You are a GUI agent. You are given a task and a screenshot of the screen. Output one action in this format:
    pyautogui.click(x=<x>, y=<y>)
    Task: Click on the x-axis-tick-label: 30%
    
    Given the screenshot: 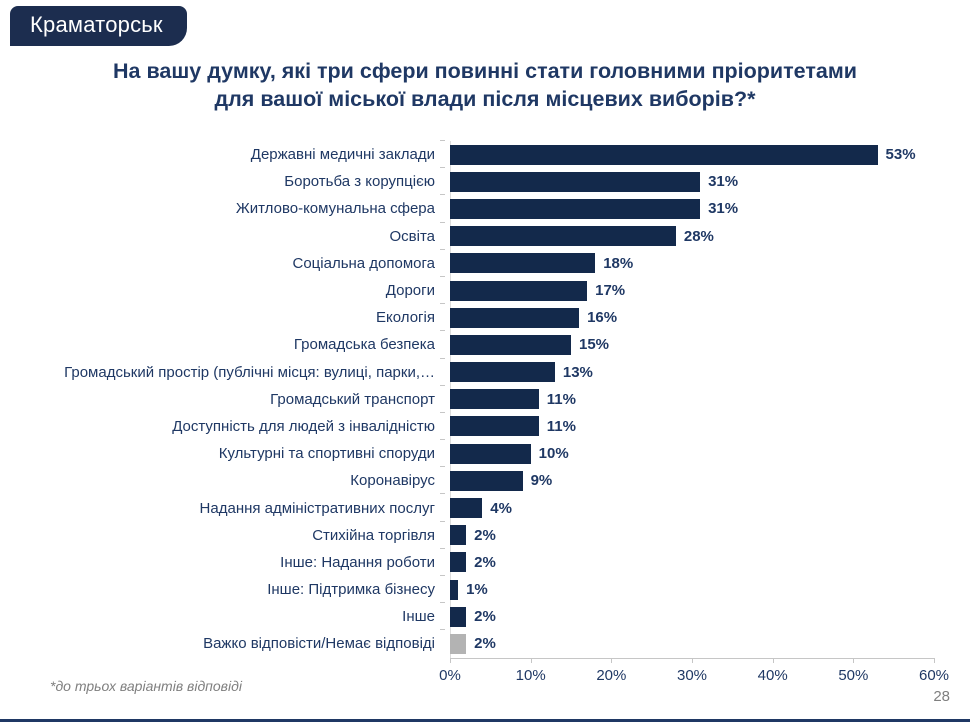 What is the action you would take?
    pyautogui.click(x=692, y=675)
    